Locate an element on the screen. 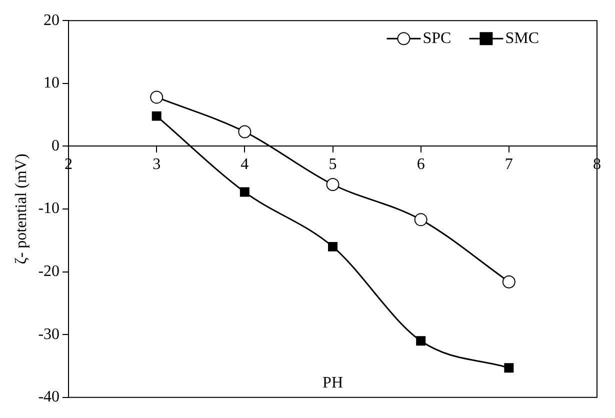 The height and width of the screenshot is (418, 615). y-tick-label: -20 is located at coordinates (49, 271).